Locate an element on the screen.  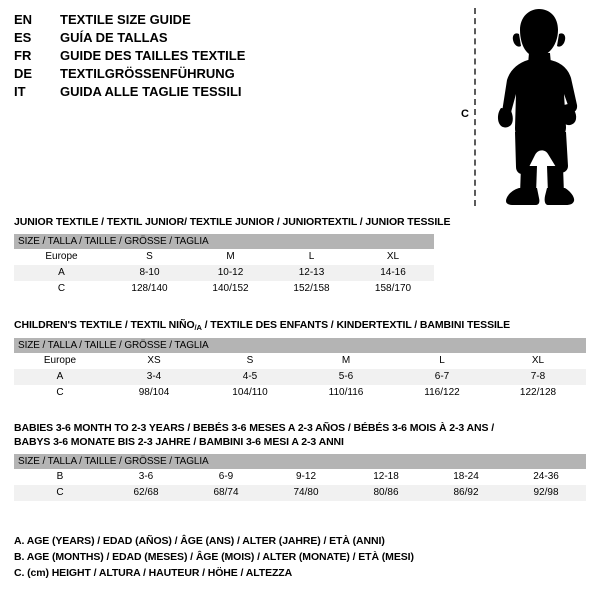
table-row: C 62/68 68/74 74/80 80/86 86/92 92/98 is located at coordinates (300, 493).